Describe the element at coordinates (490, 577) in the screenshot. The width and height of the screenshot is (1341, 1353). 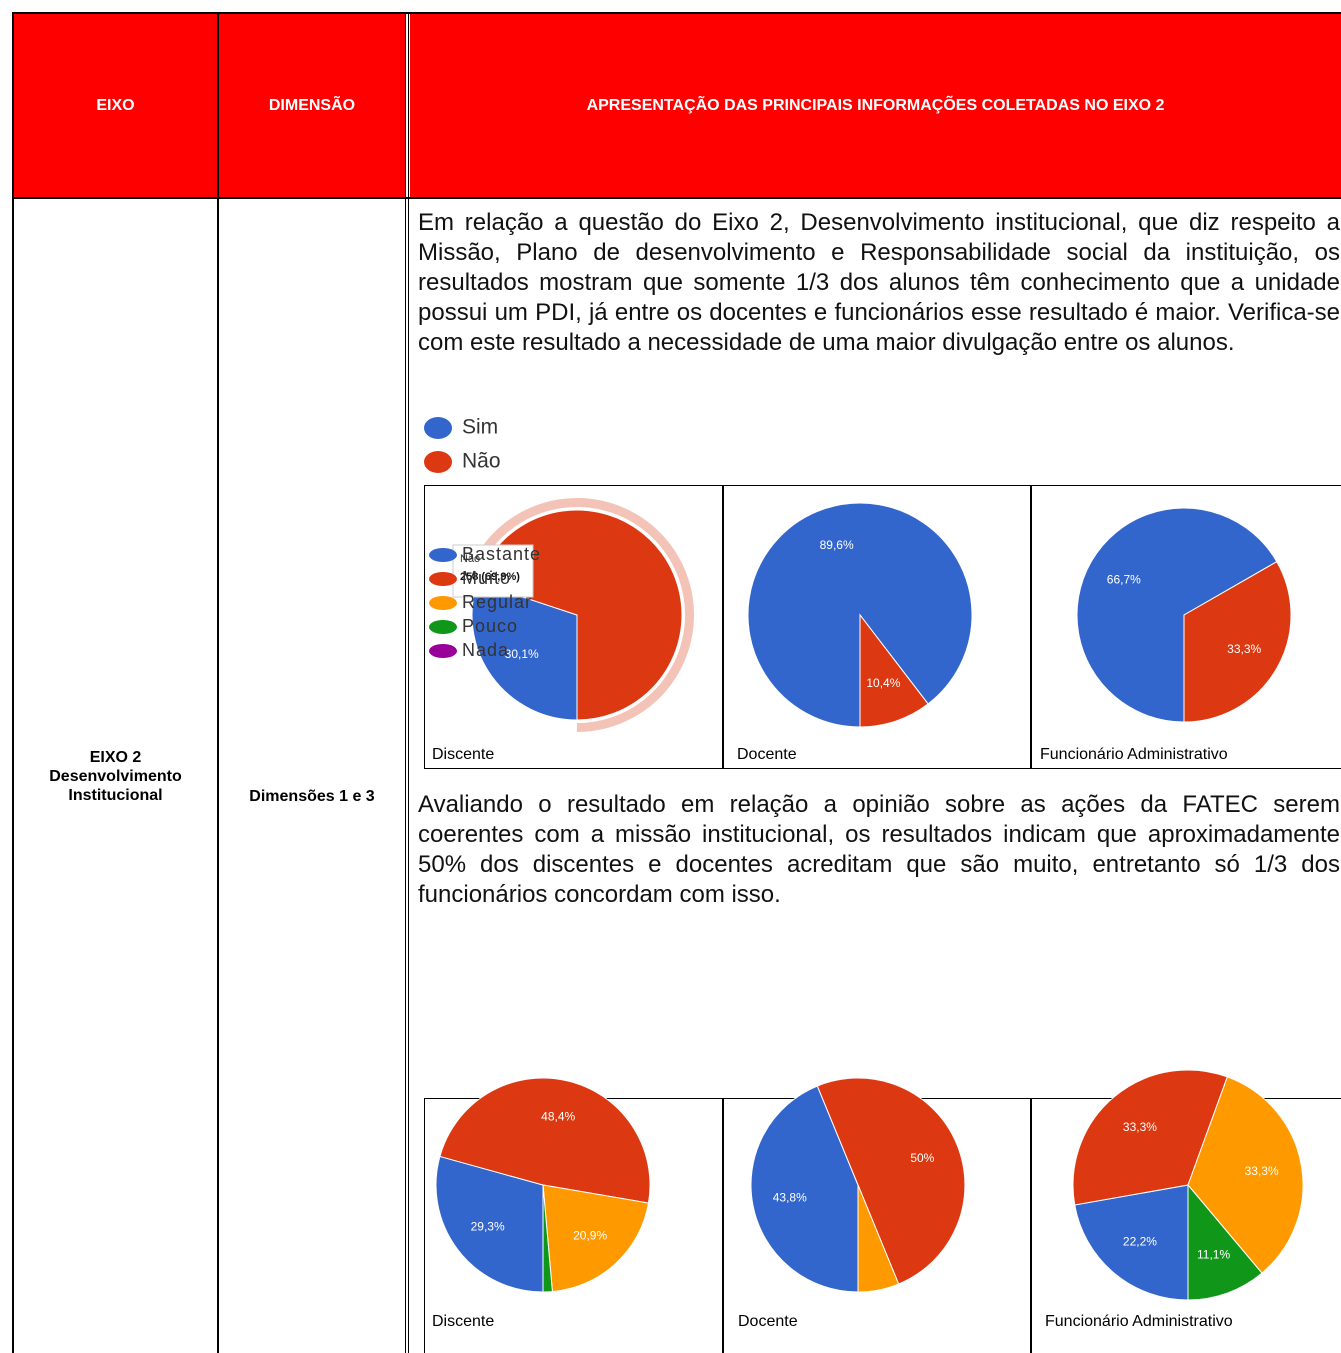
I see `tooltip-text: 258 (69,9%)` at that location.